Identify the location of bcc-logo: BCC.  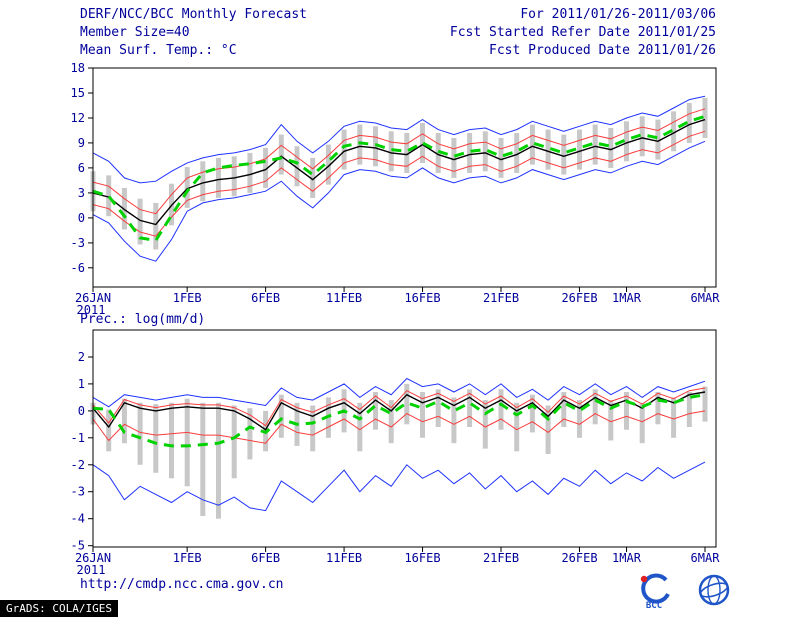
(655, 592).